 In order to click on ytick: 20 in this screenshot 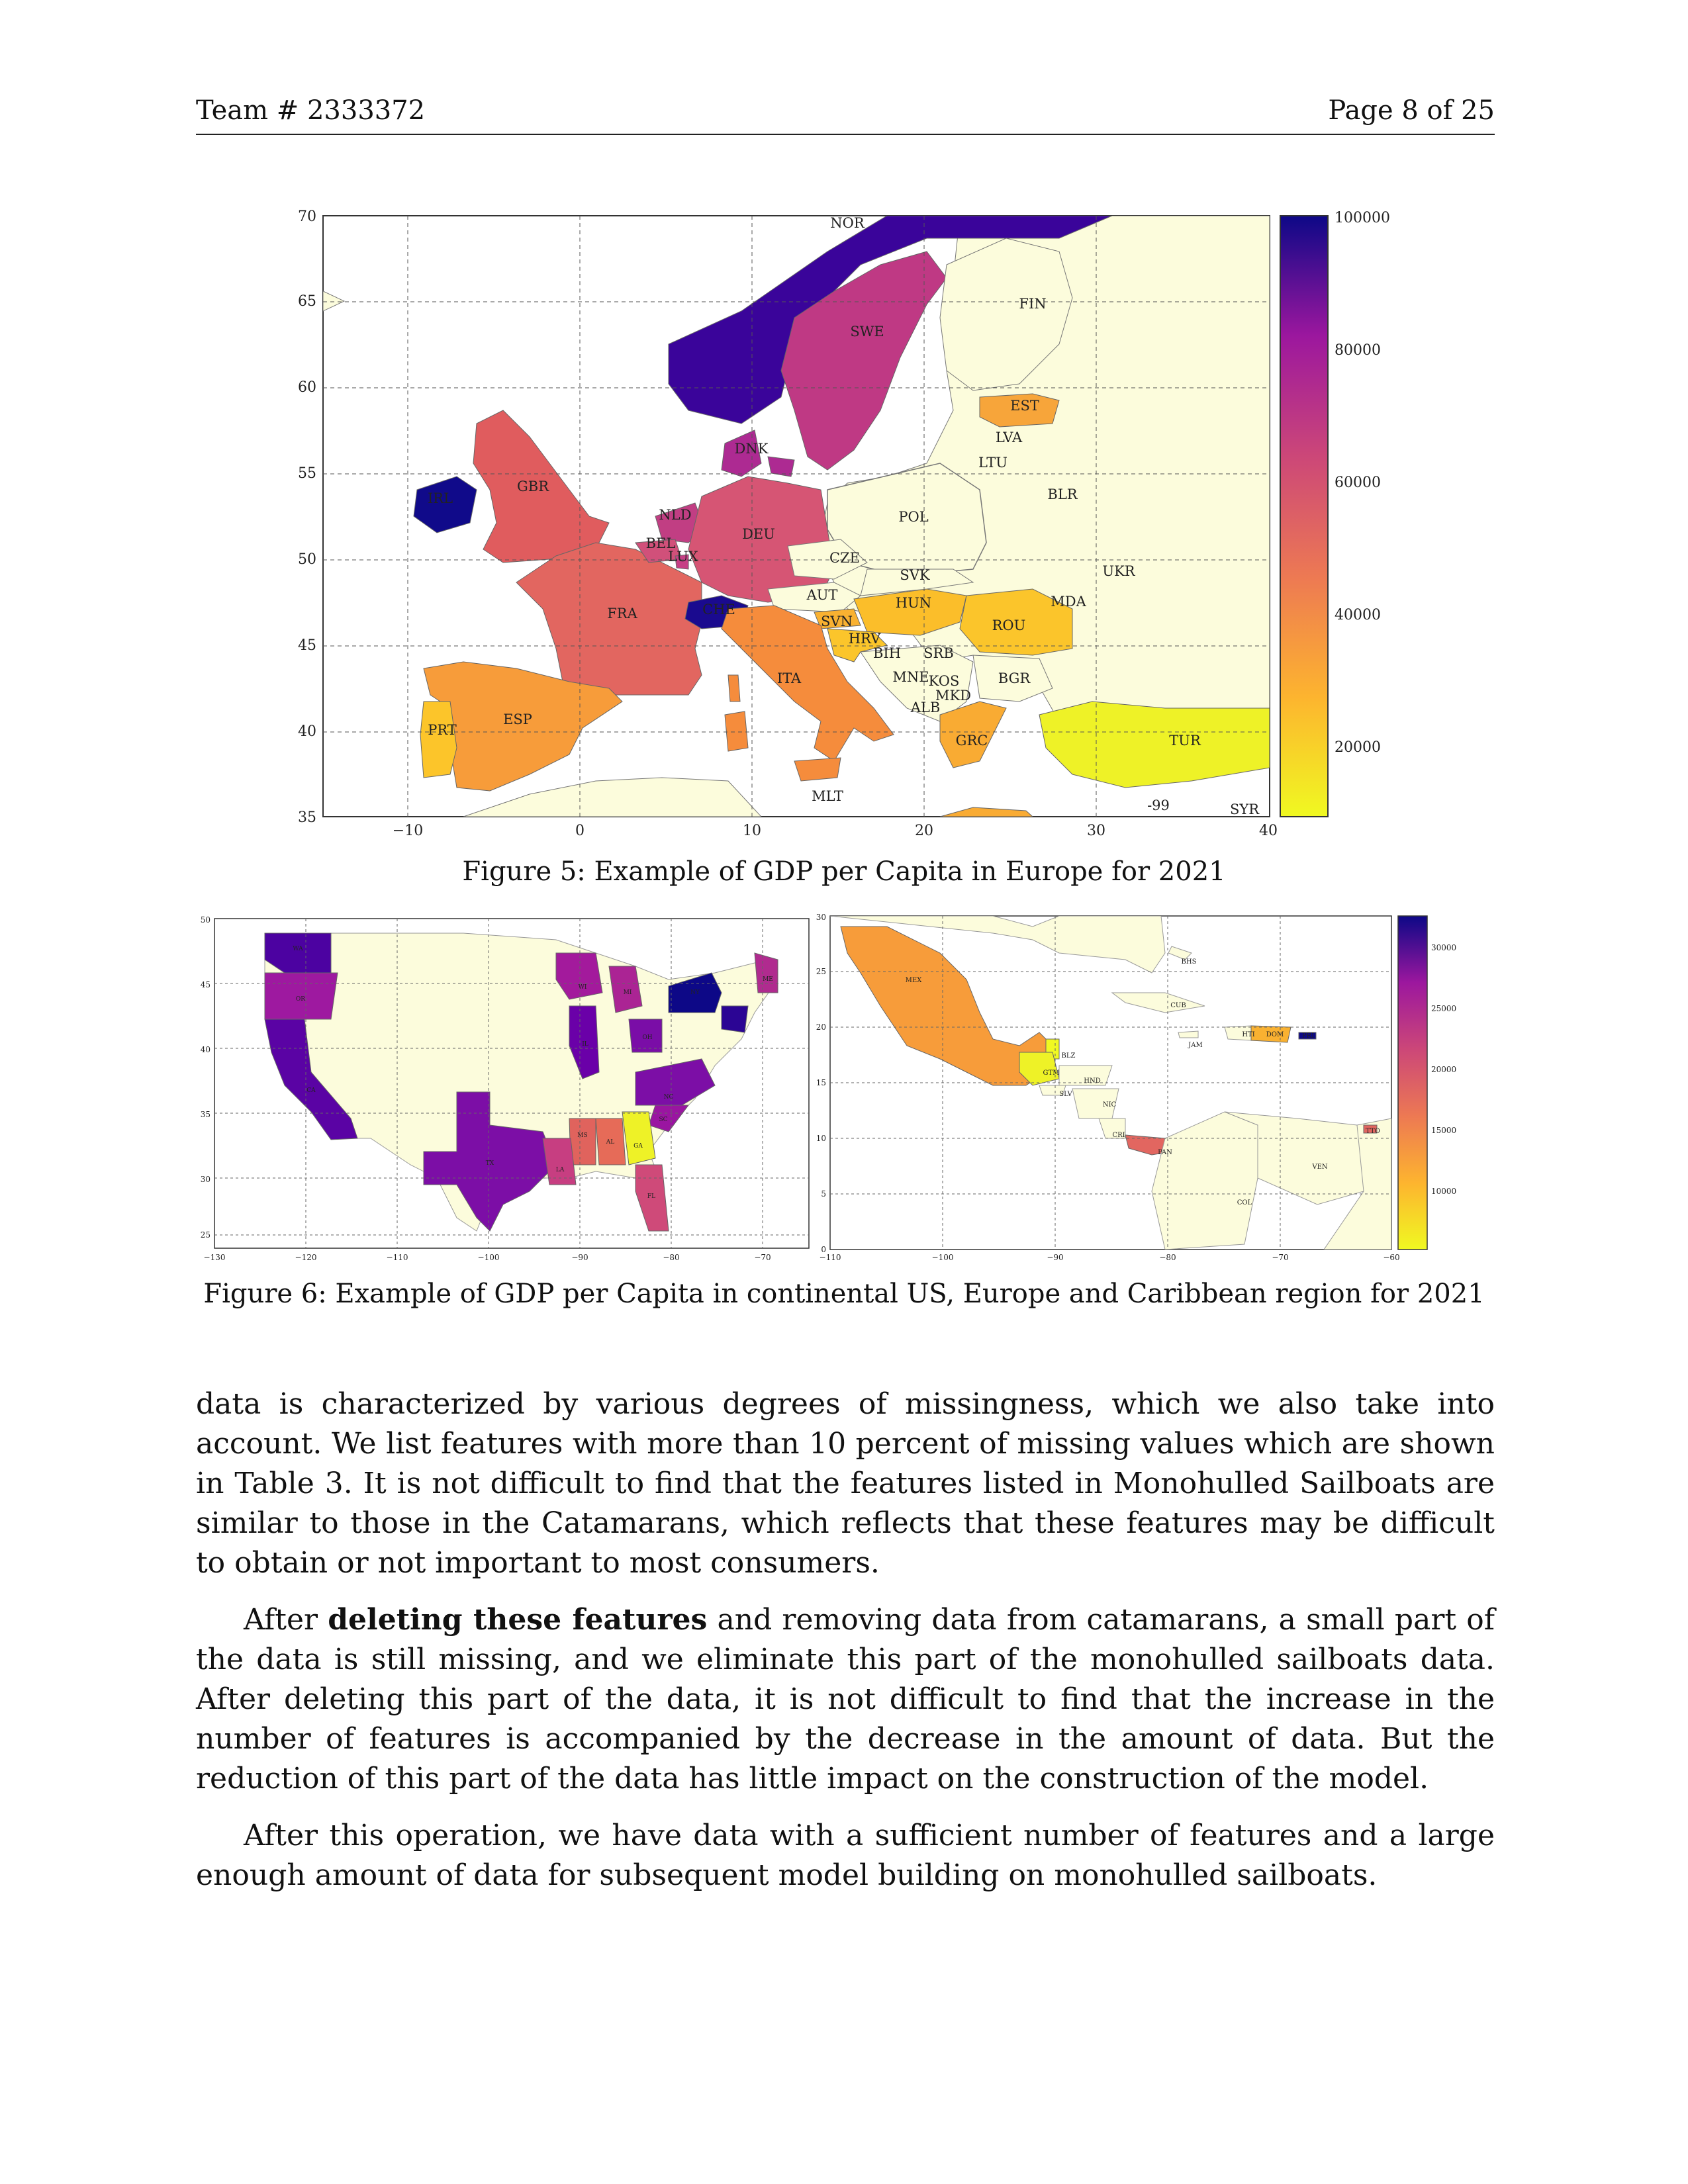, I will do `click(821, 1027)`.